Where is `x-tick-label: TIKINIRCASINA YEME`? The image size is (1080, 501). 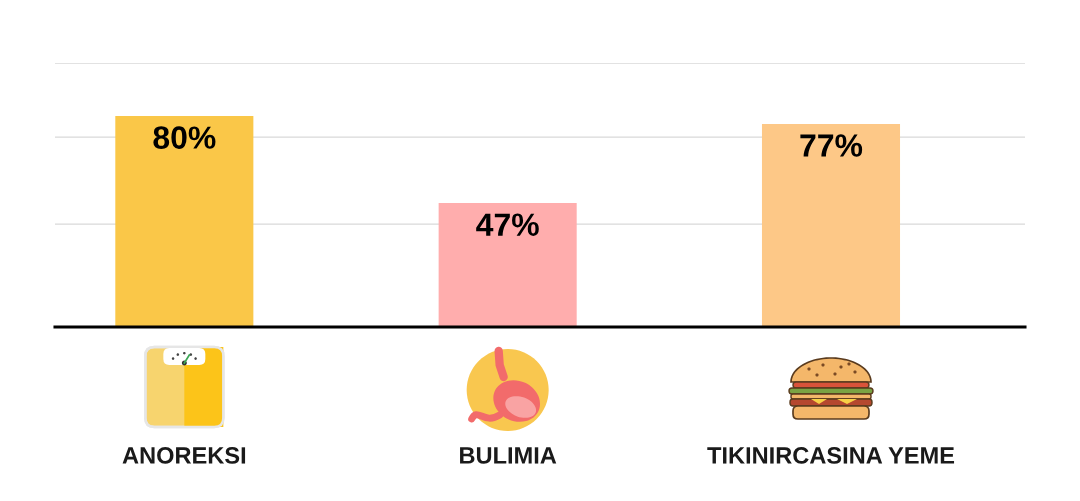 x-tick-label: TIKINIRCASINA YEME is located at coordinates (831, 455).